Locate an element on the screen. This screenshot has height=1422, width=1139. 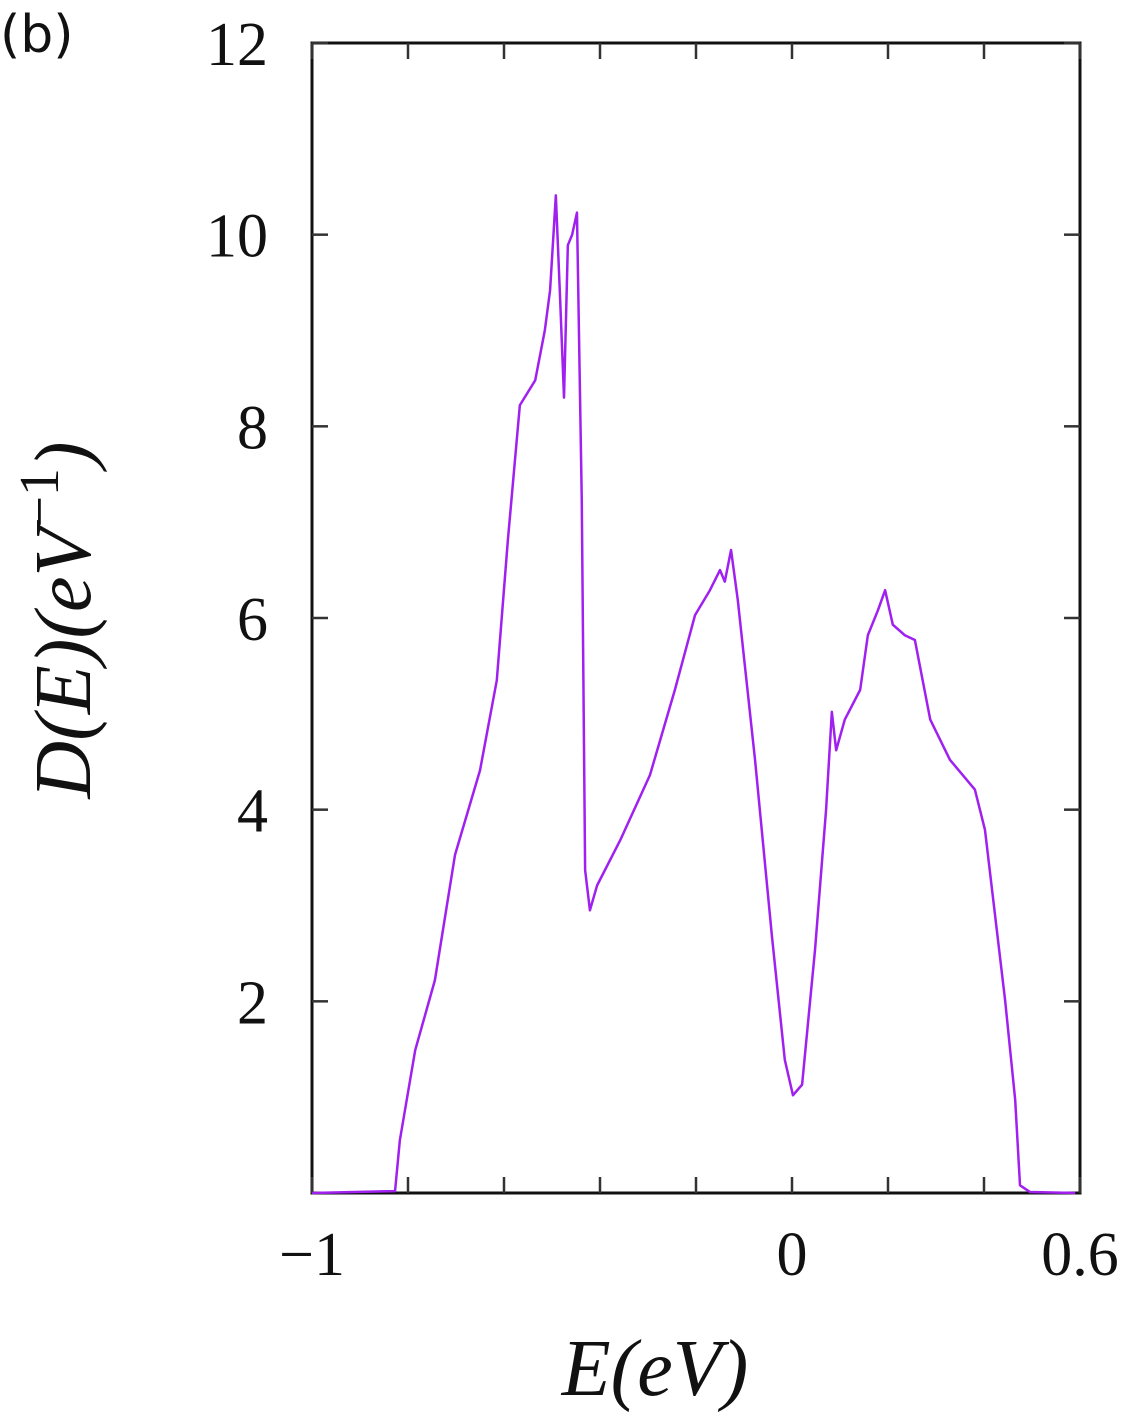
x-tick-label: 0.6 is located at coordinates (1080, 1255).